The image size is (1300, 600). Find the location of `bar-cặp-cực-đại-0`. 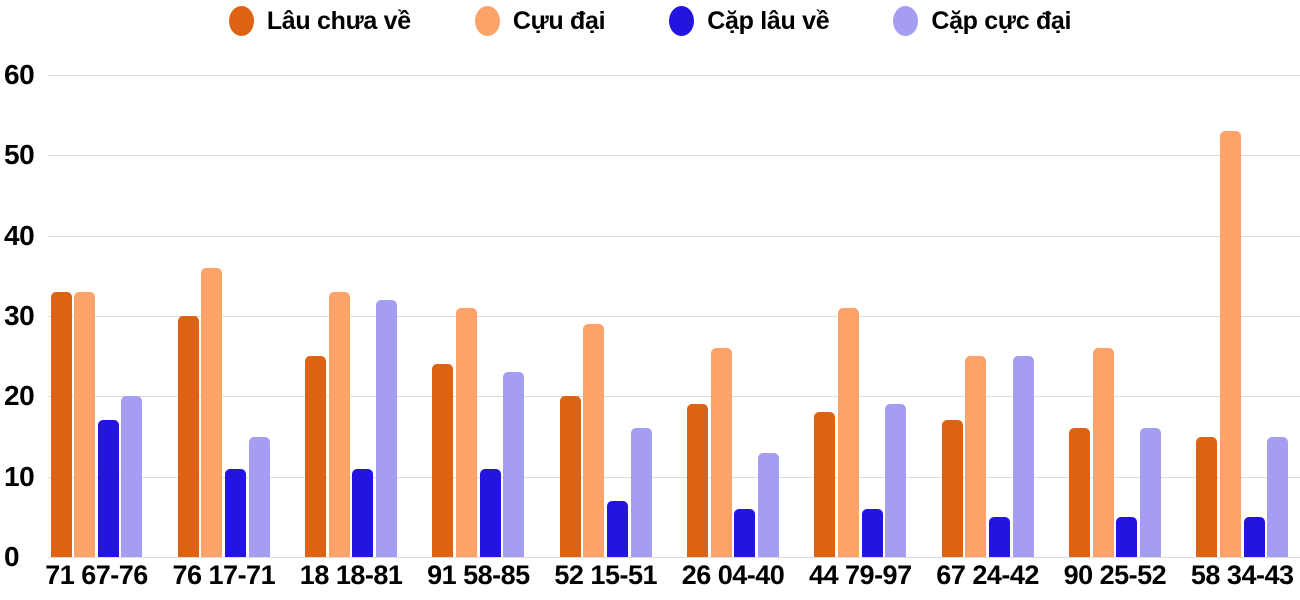

bar-cặp-cực-đại-0 is located at coordinates (132, 476).